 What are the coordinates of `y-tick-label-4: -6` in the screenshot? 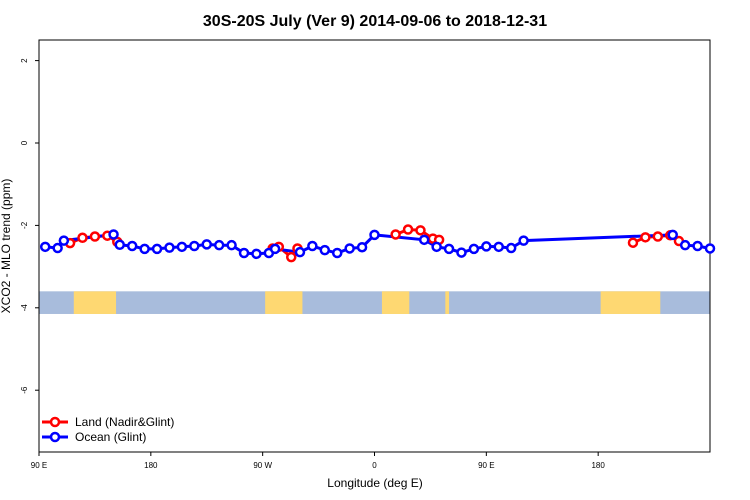 It's located at (24, 390).